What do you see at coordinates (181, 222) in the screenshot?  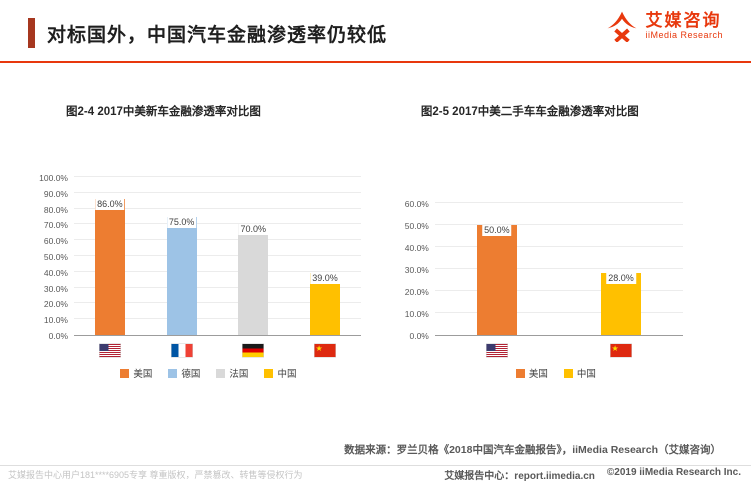 I see `bar-data-label: 75.0%` at bounding box center [181, 222].